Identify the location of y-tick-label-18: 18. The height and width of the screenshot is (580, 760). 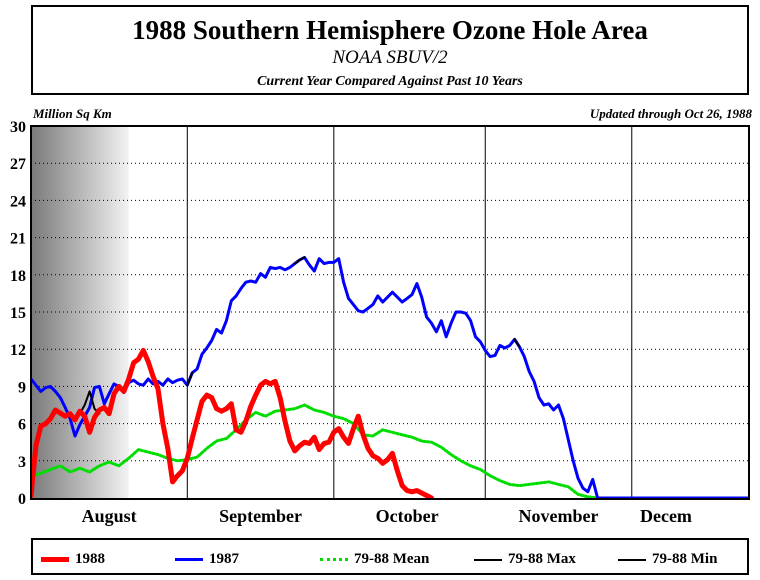
(18, 276).